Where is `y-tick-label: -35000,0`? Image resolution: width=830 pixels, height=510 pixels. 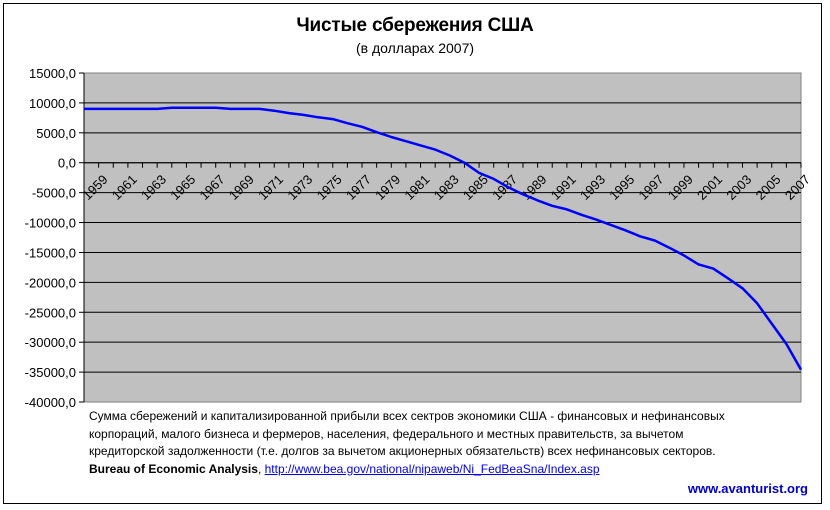
y-tick-label: -35000,0 is located at coordinates (50, 372).